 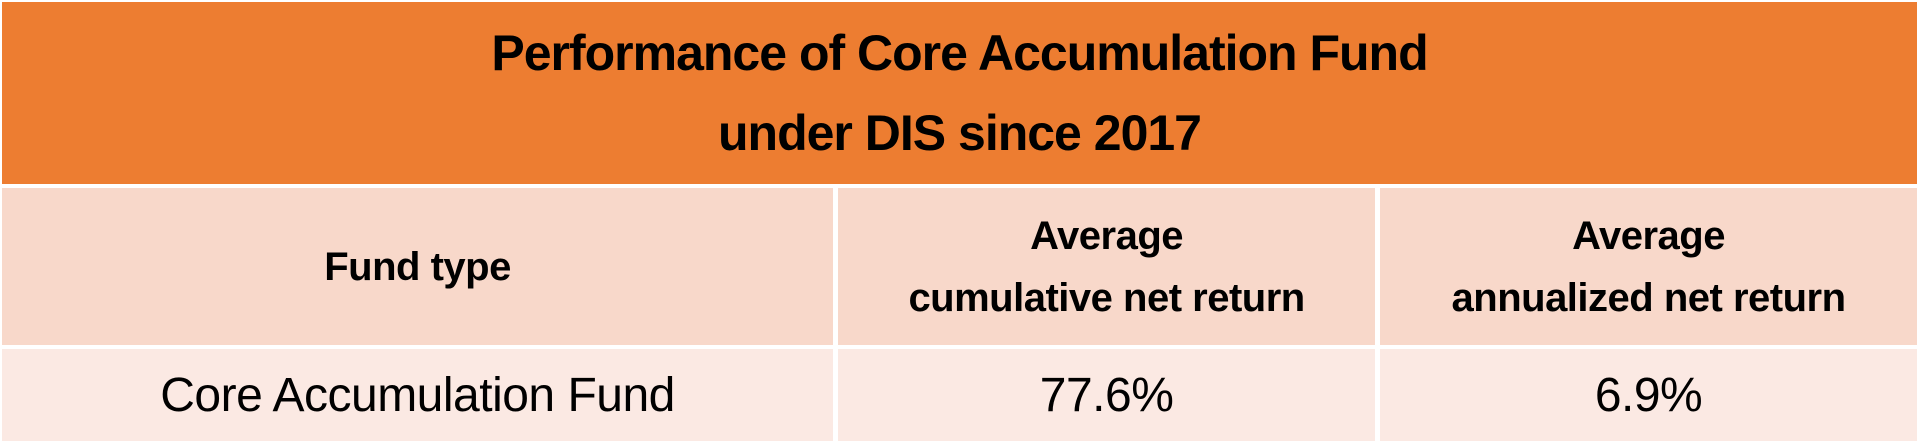 I want to click on fund-name-value: Core Accumulation Fund, so click(x=417, y=395).